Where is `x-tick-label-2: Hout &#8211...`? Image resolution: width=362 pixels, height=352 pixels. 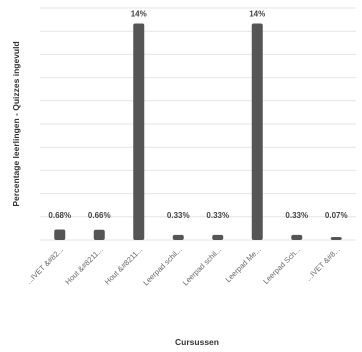 x-tick-label-2: Hout &#8211... is located at coordinates (83, 265).